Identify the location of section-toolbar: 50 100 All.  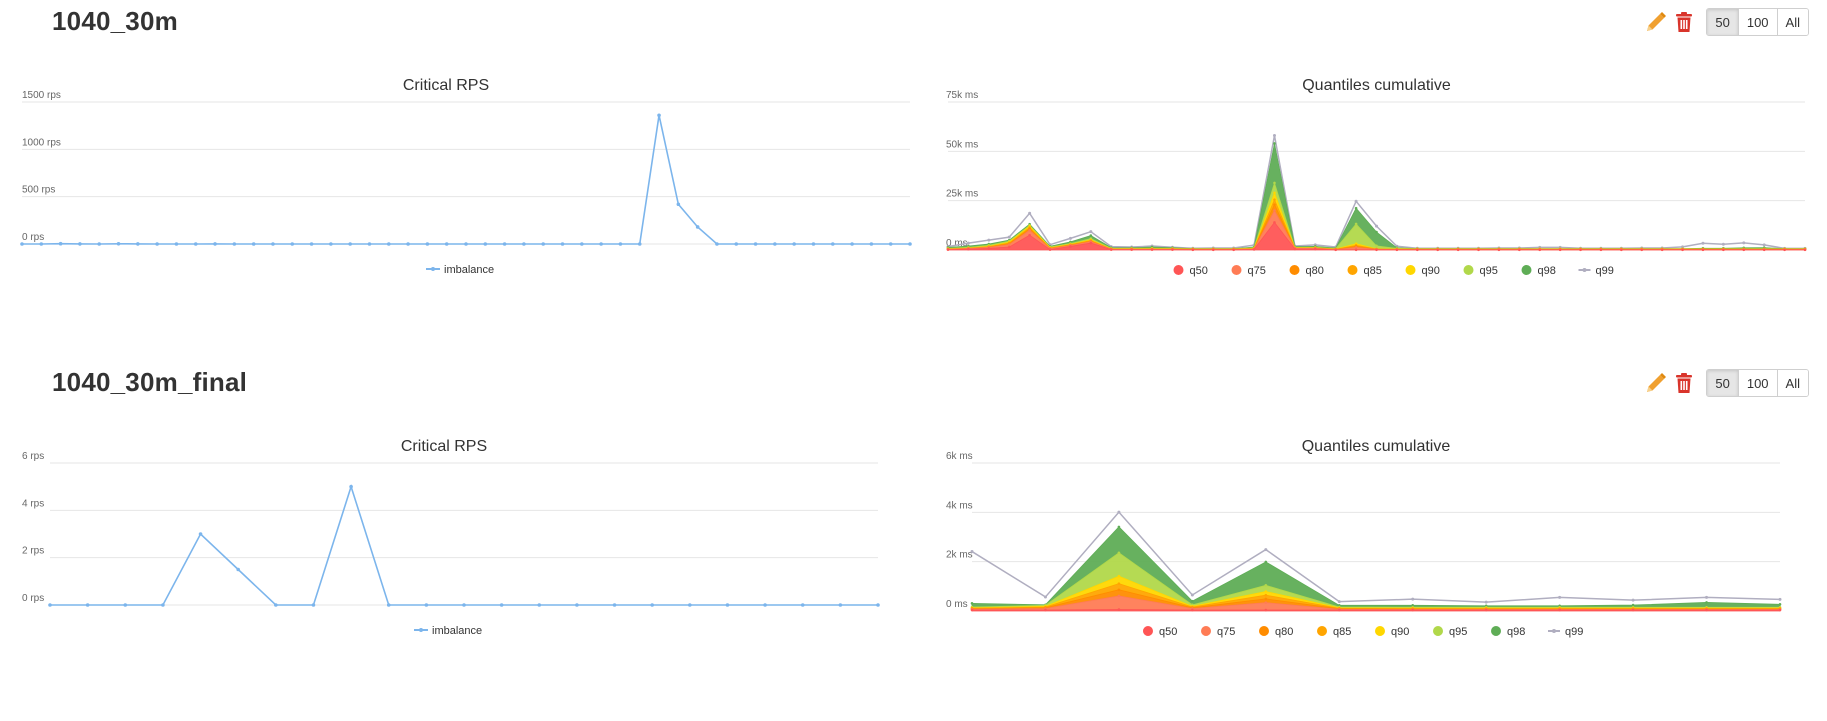
(1726, 383).